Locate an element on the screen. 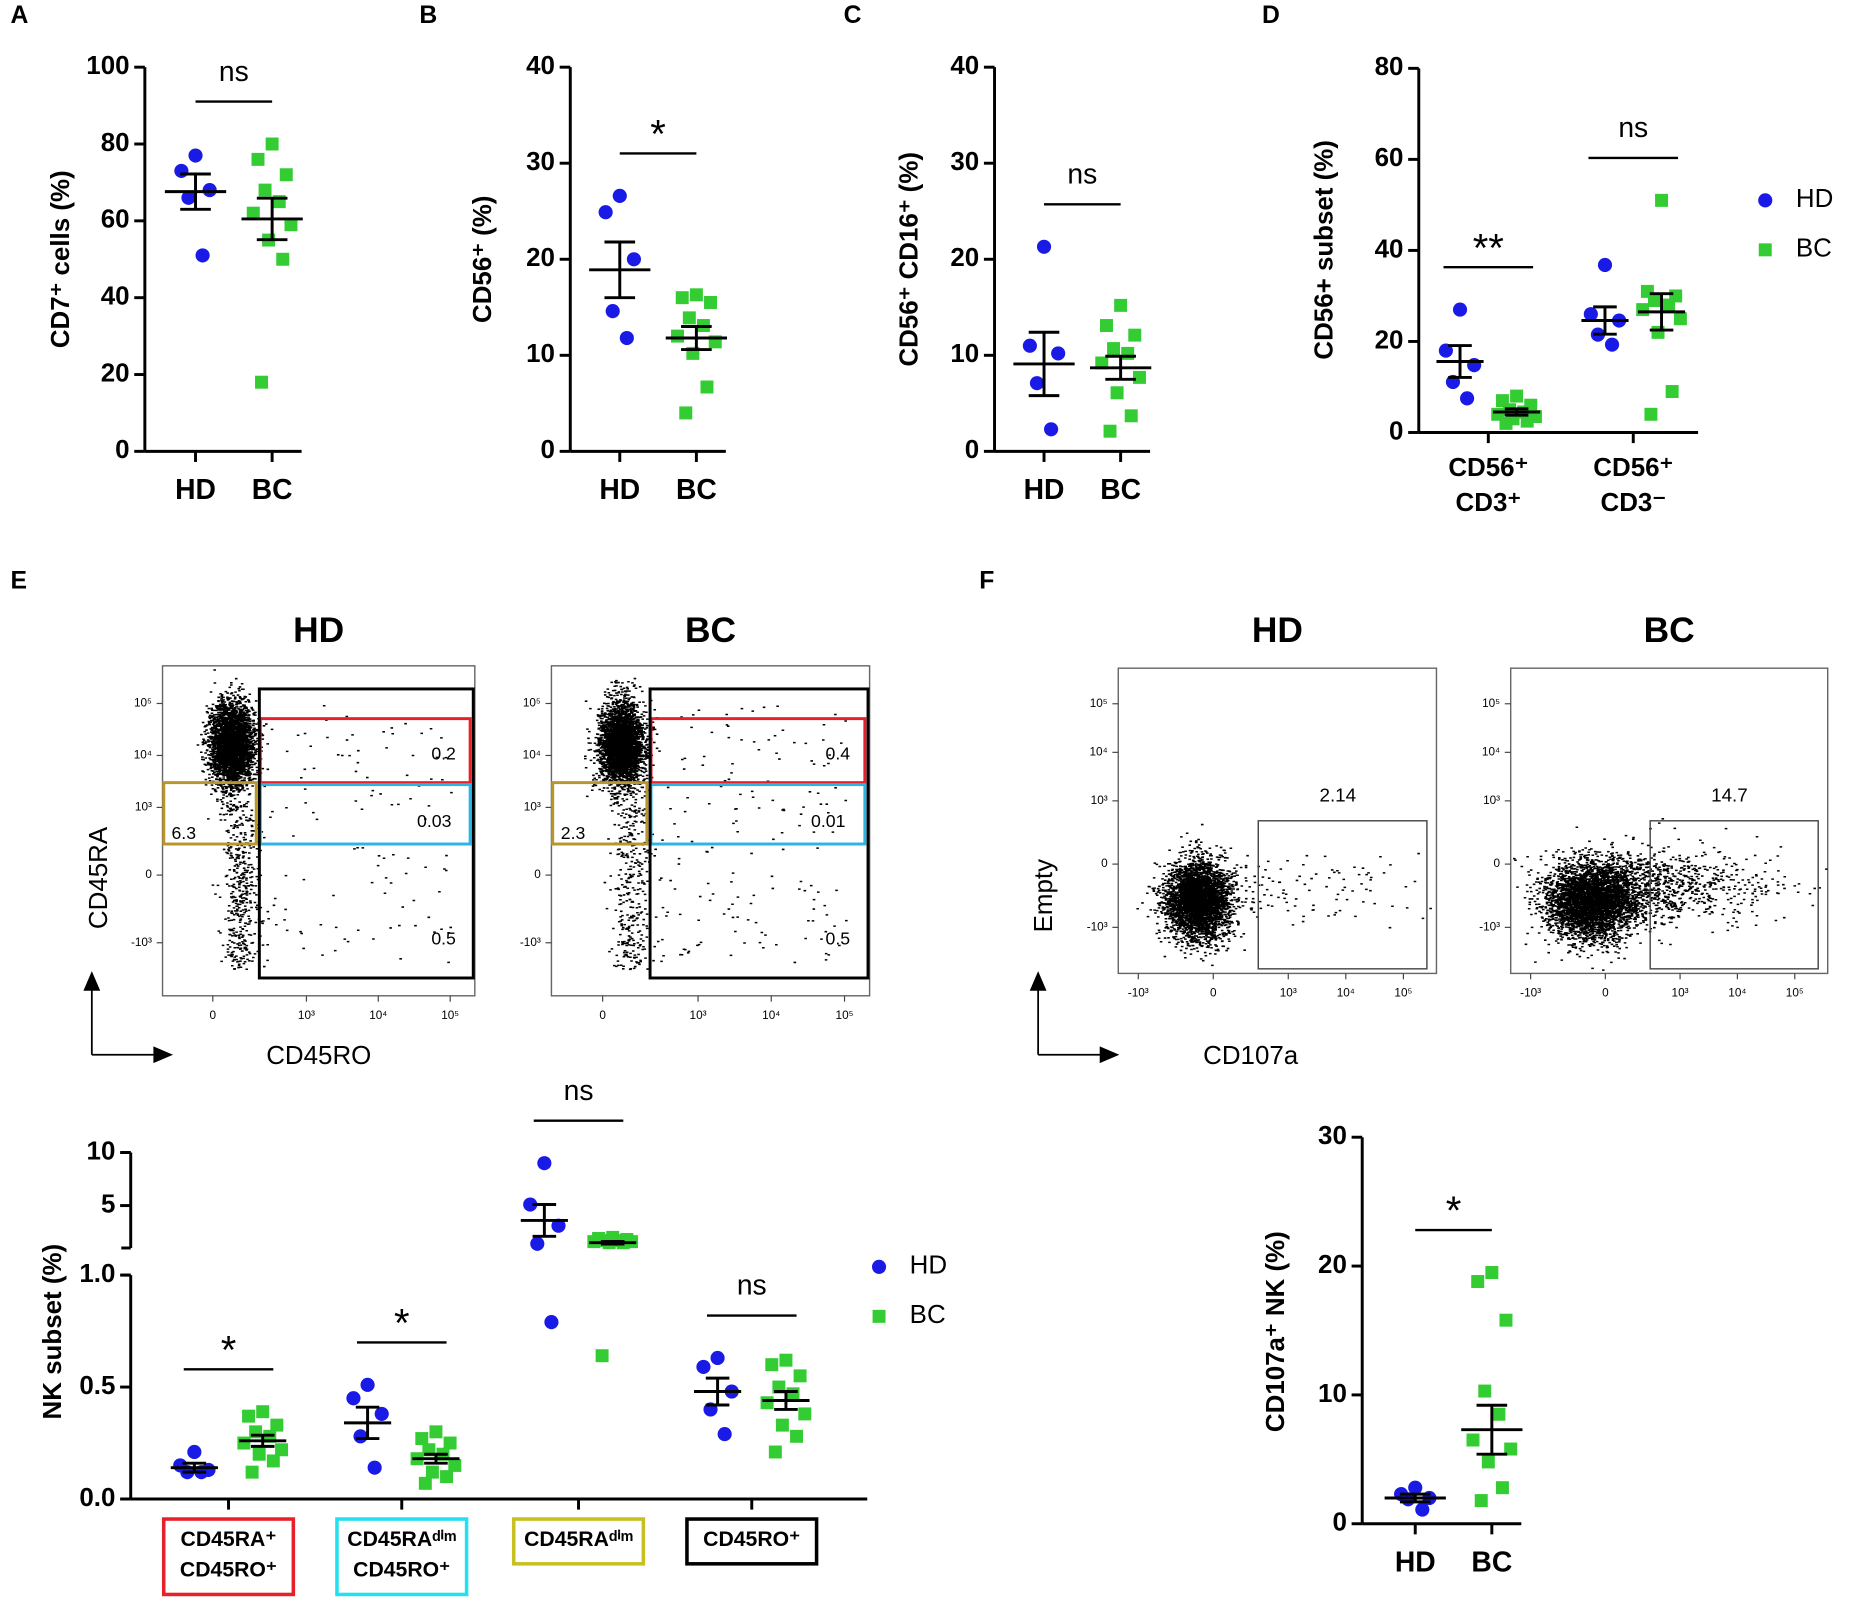 The height and width of the screenshot is (1598, 1850). flow-y-label: CD45RA is located at coordinates (99, 877).